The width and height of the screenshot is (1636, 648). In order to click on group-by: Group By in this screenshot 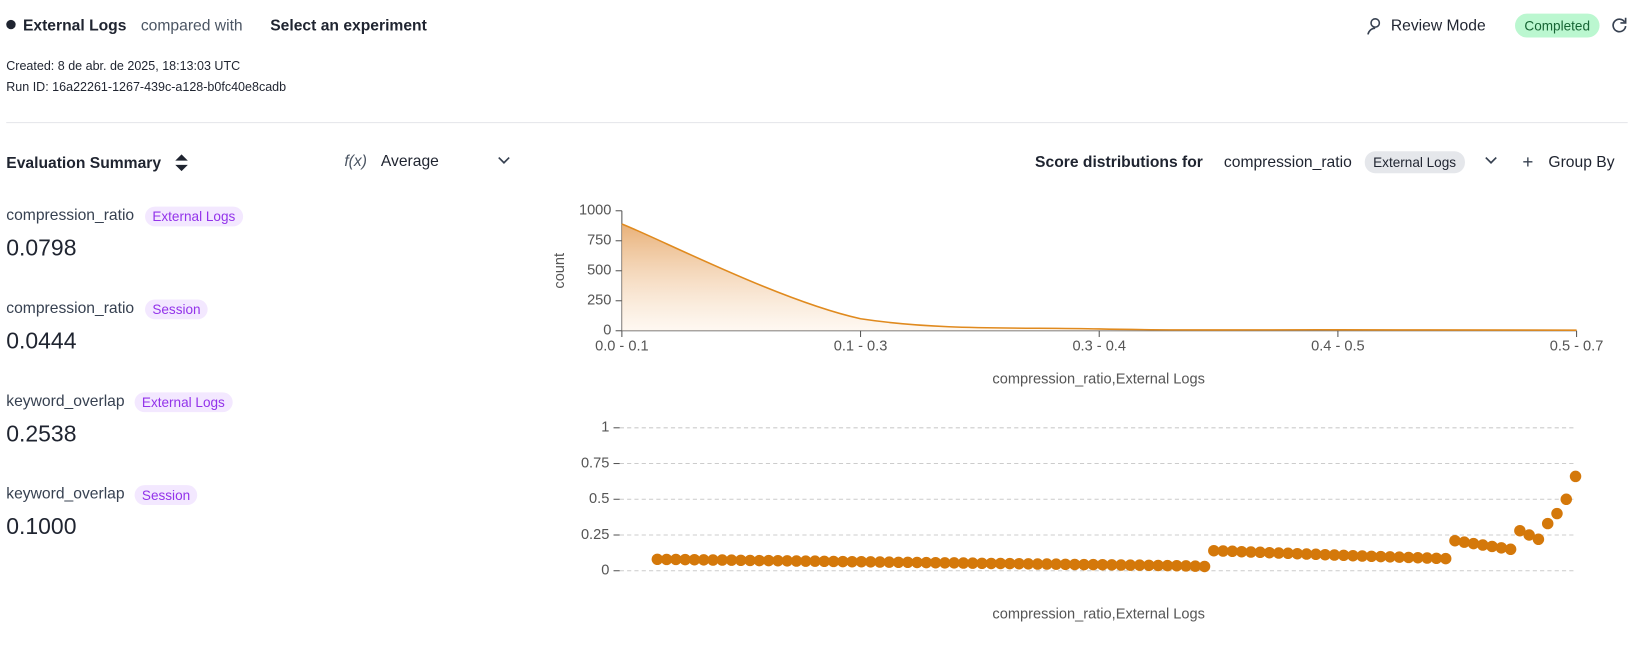, I will do `click(1581, 162)`.